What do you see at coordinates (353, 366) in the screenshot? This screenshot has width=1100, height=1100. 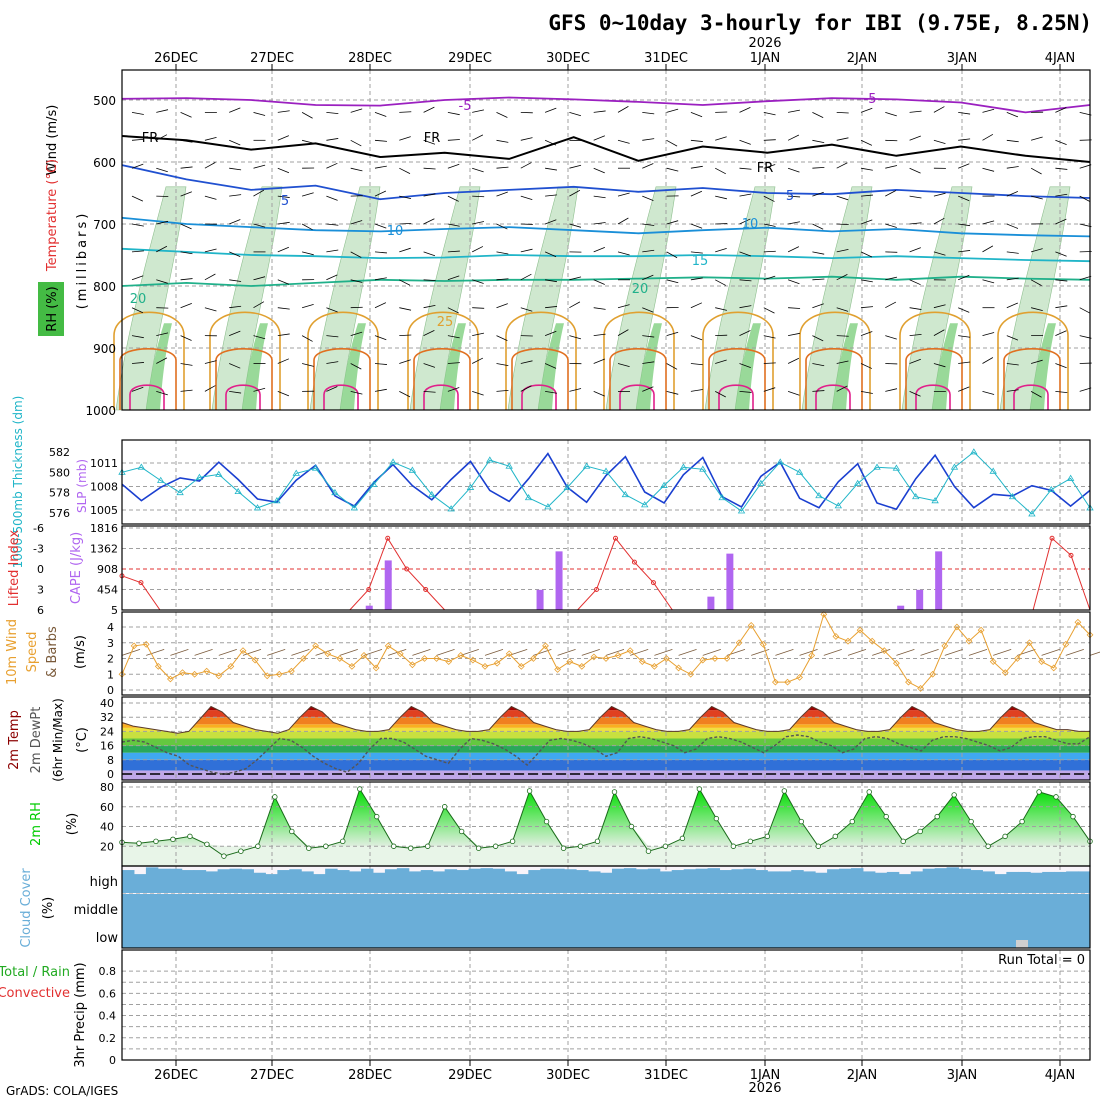 I see `rh-shade-core` at bounding box center [353, 366].